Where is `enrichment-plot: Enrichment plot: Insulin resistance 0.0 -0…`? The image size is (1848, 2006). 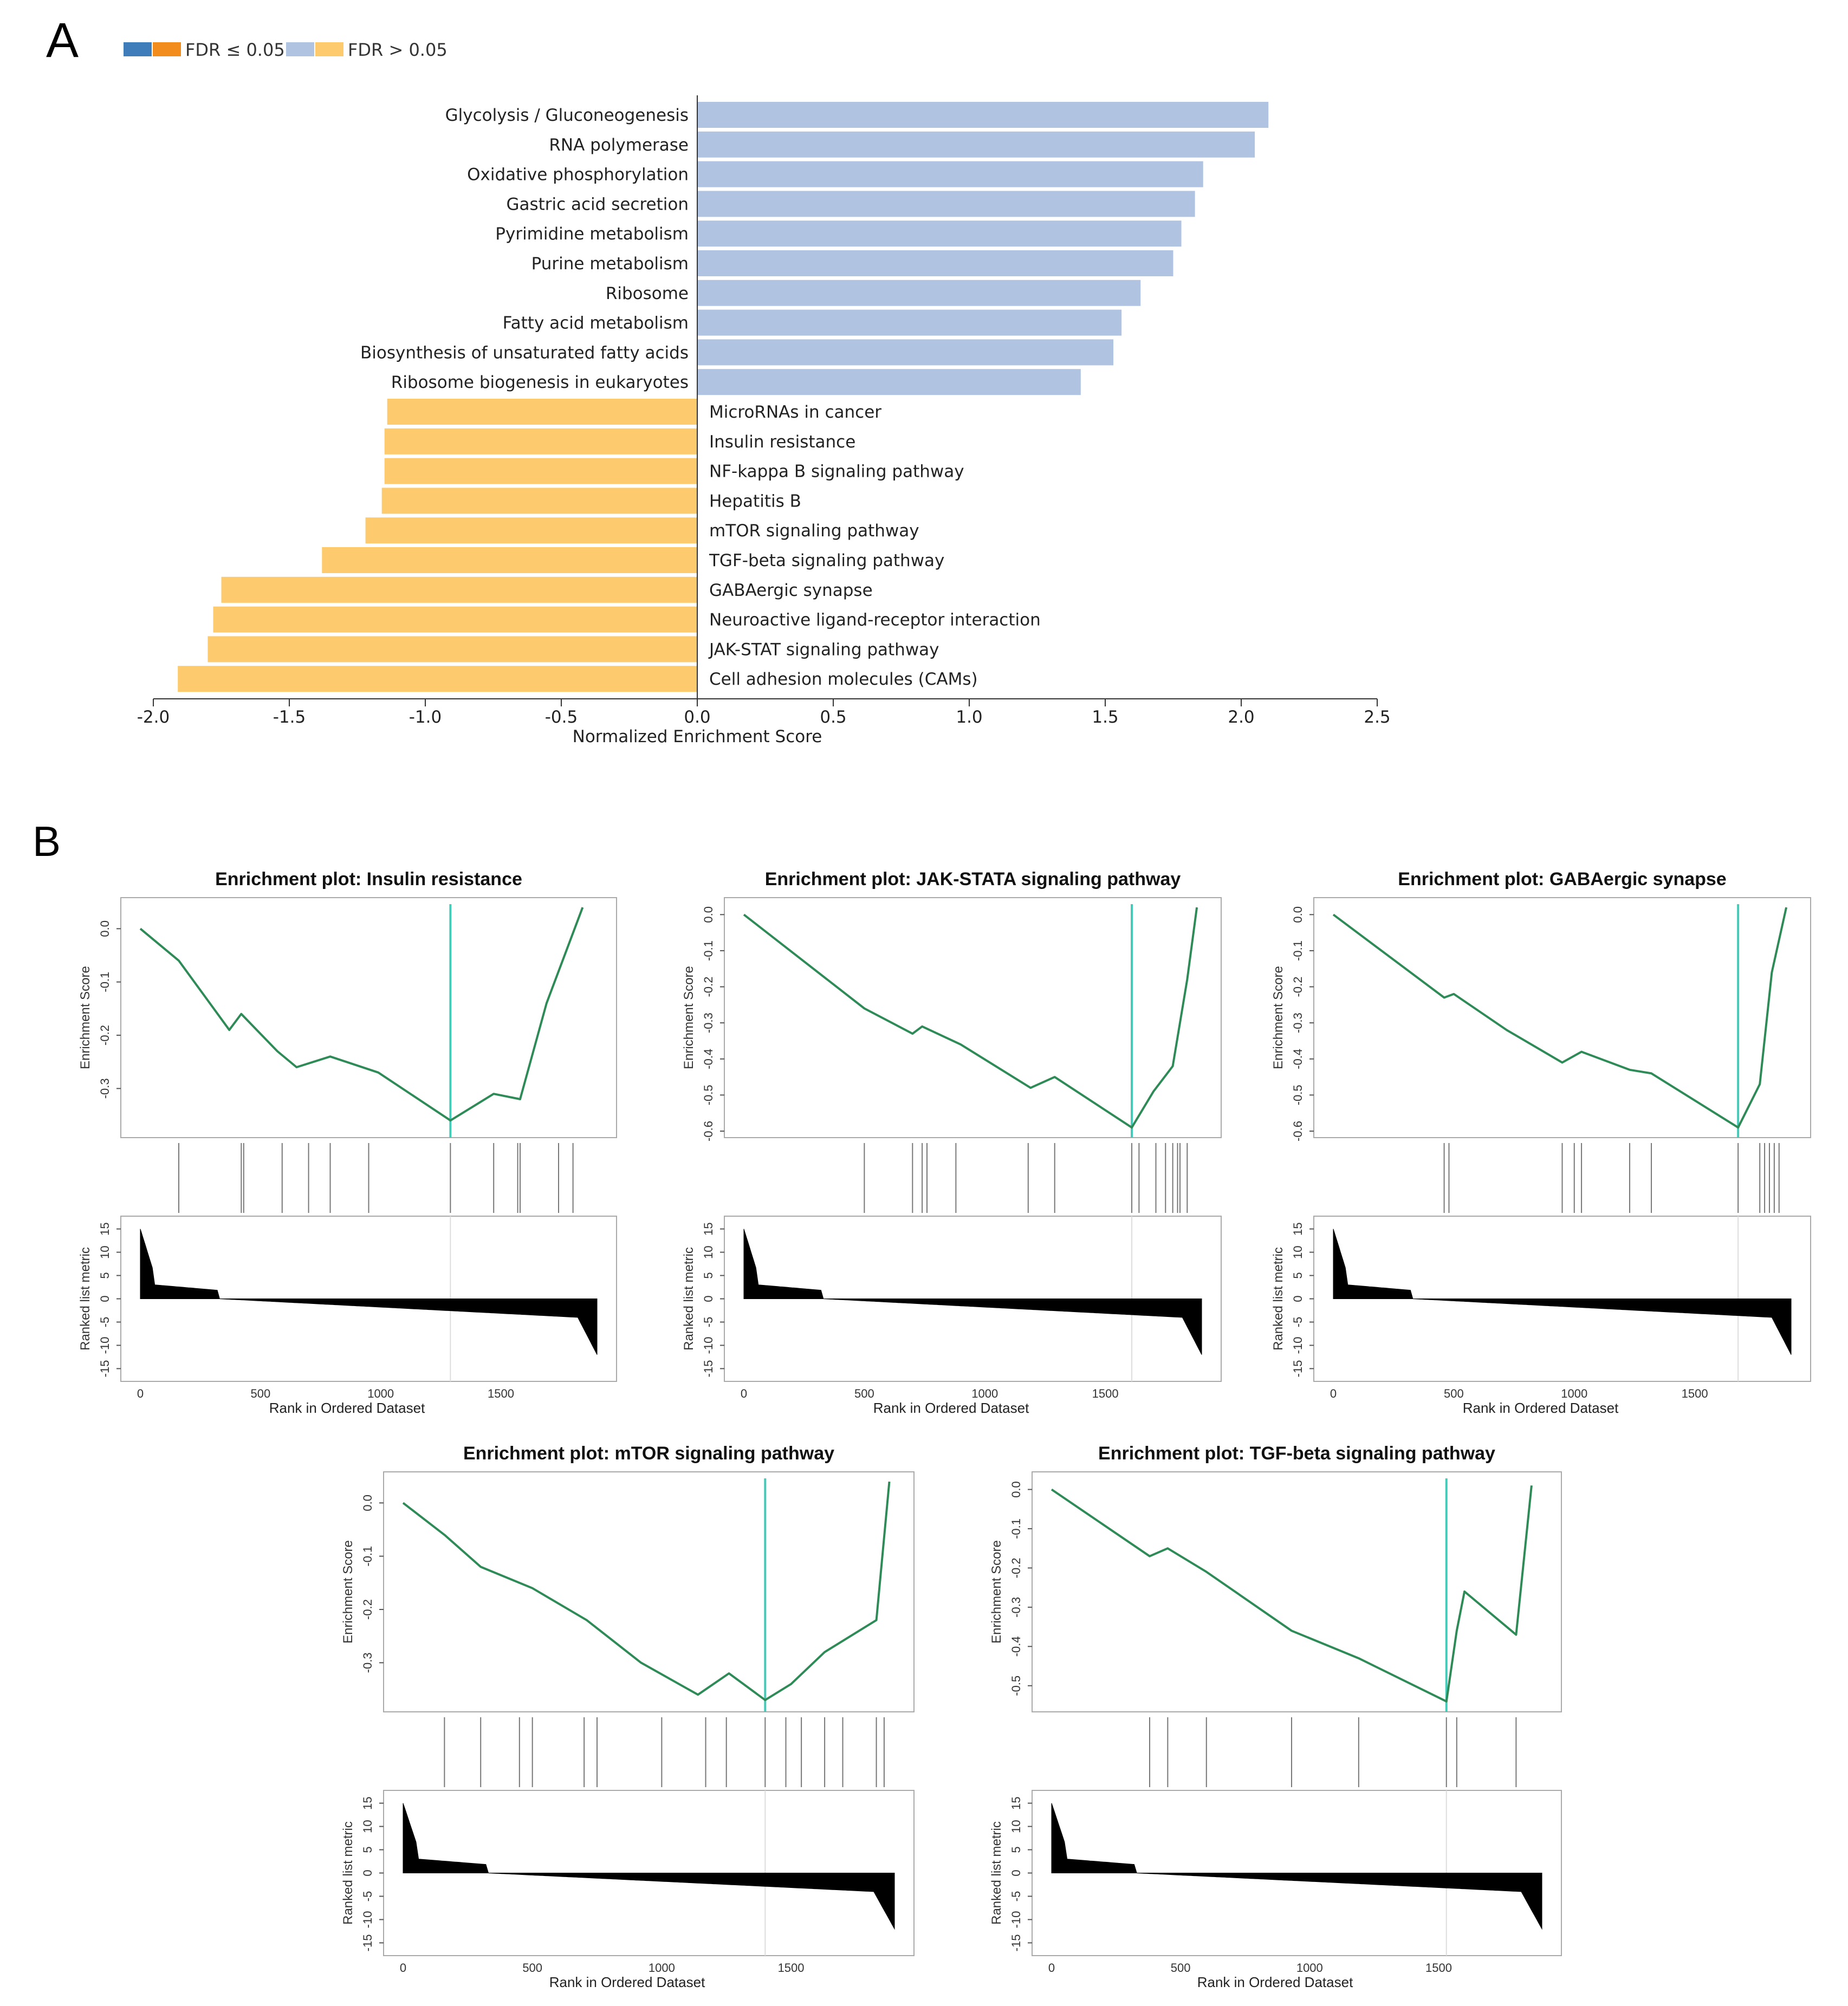 enrichment-plot: Enrichment plot: Insulin resistance 0.0 -0… is located at coordinates (347, 1142).